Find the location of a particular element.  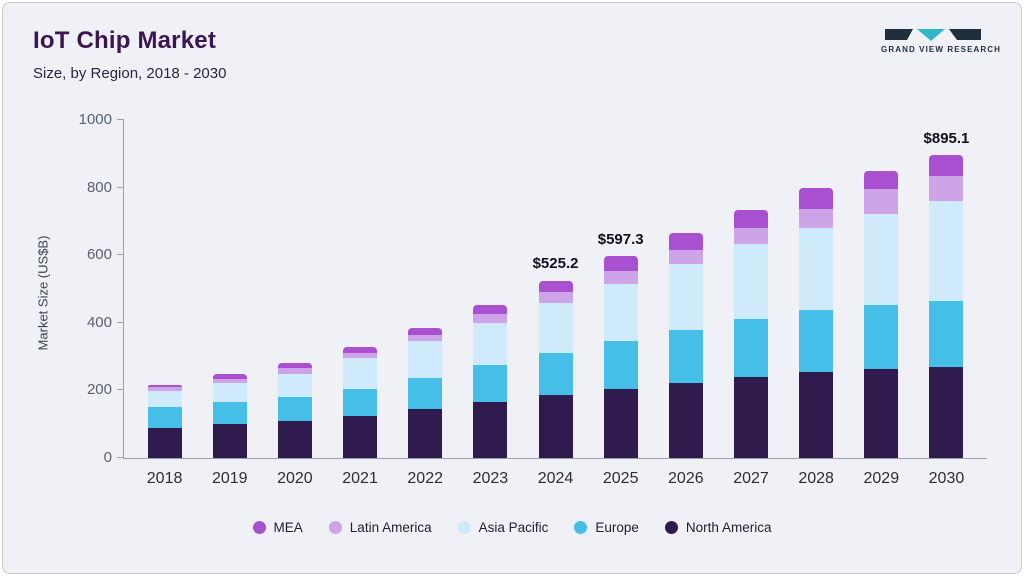

bar-2018 is located at coordinates (164, 289).